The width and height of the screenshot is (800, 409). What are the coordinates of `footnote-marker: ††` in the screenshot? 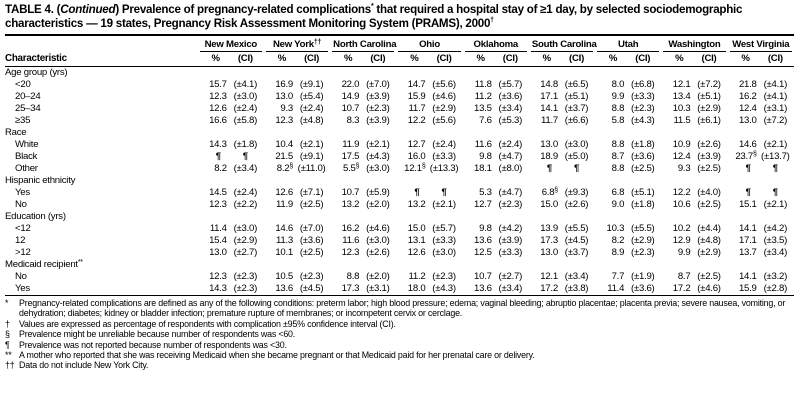 It's located at (317, 42).